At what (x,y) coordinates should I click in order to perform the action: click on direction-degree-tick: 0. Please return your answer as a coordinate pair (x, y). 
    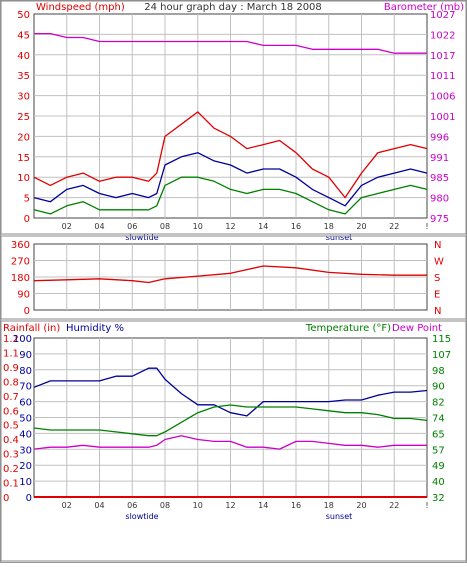
    Looking at the image, I should click on (27, 311).